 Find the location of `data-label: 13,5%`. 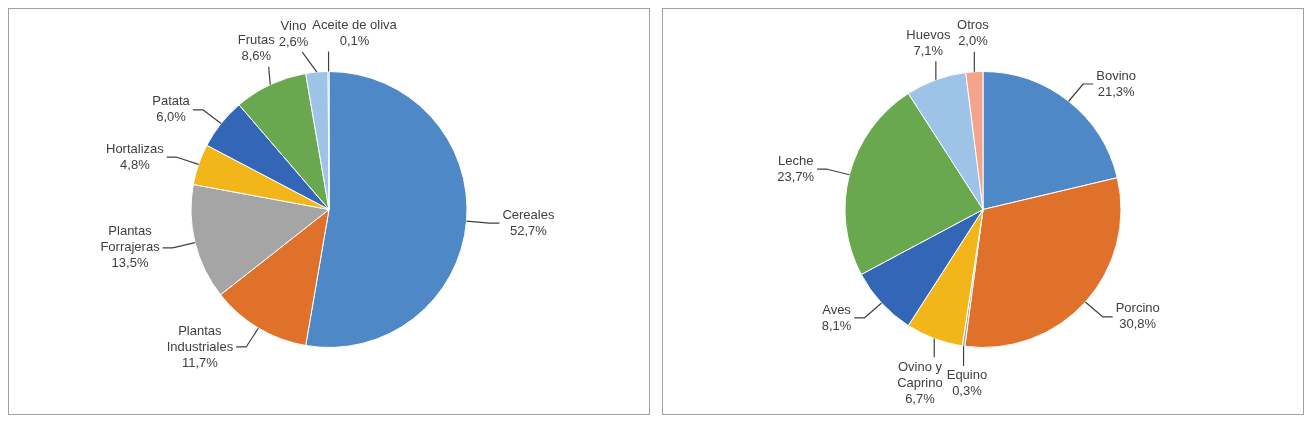

data-label: 13,5% is located at coordinates (130, 263).